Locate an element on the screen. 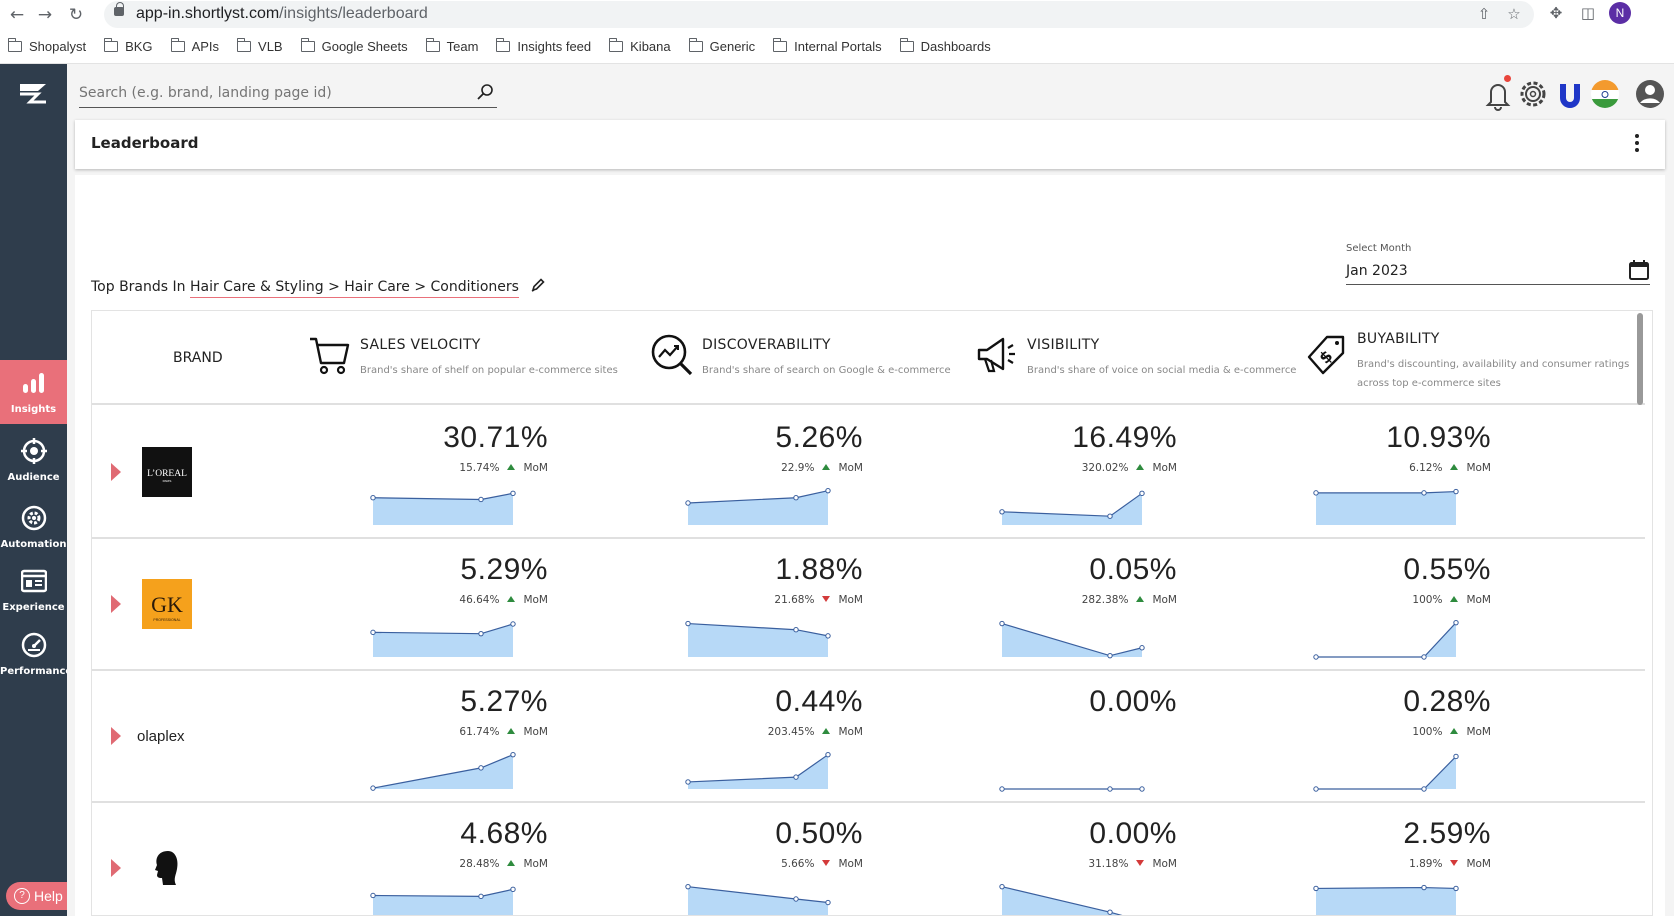  back-icon: ← is located at coordinates (17, 15).